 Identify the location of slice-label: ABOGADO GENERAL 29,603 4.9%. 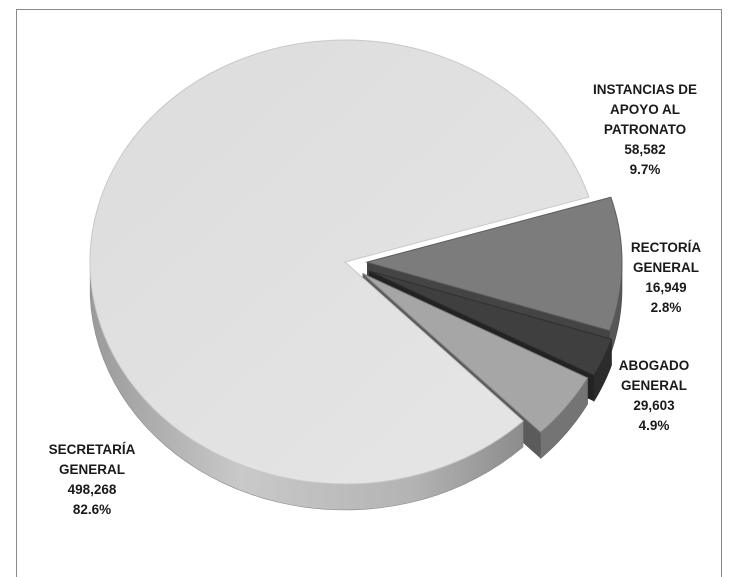
(654, 395).